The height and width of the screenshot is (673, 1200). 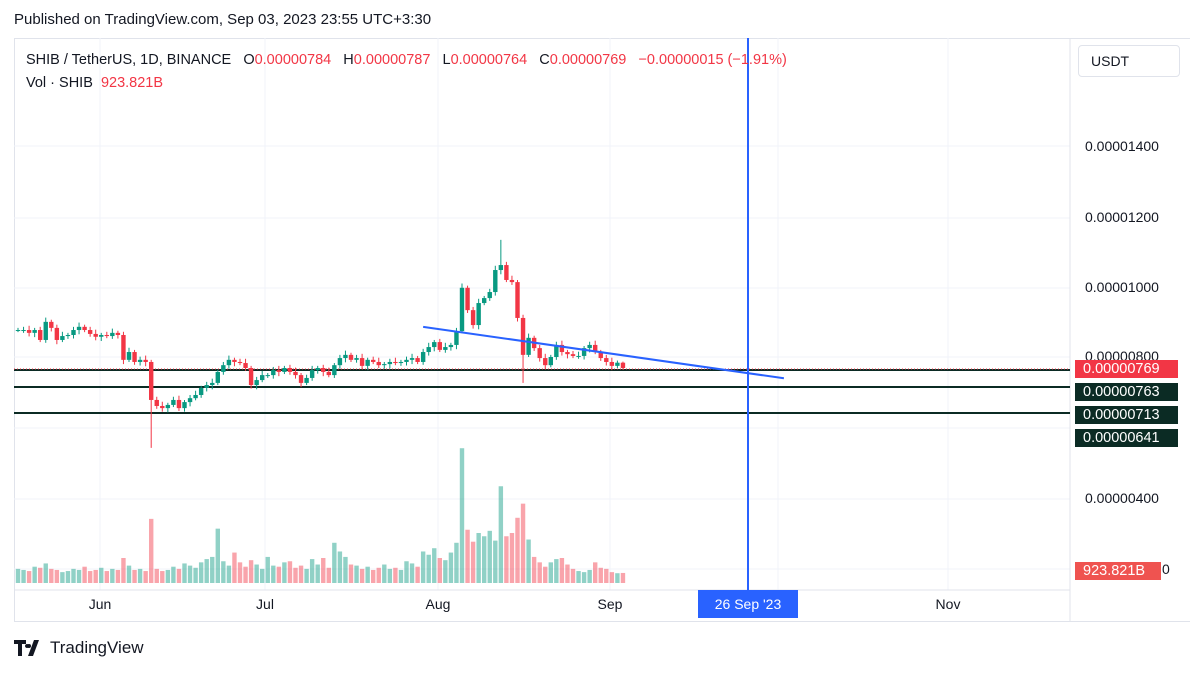 I want to click on volume-label: Vol · SHIB, so click(x=59, y=83).